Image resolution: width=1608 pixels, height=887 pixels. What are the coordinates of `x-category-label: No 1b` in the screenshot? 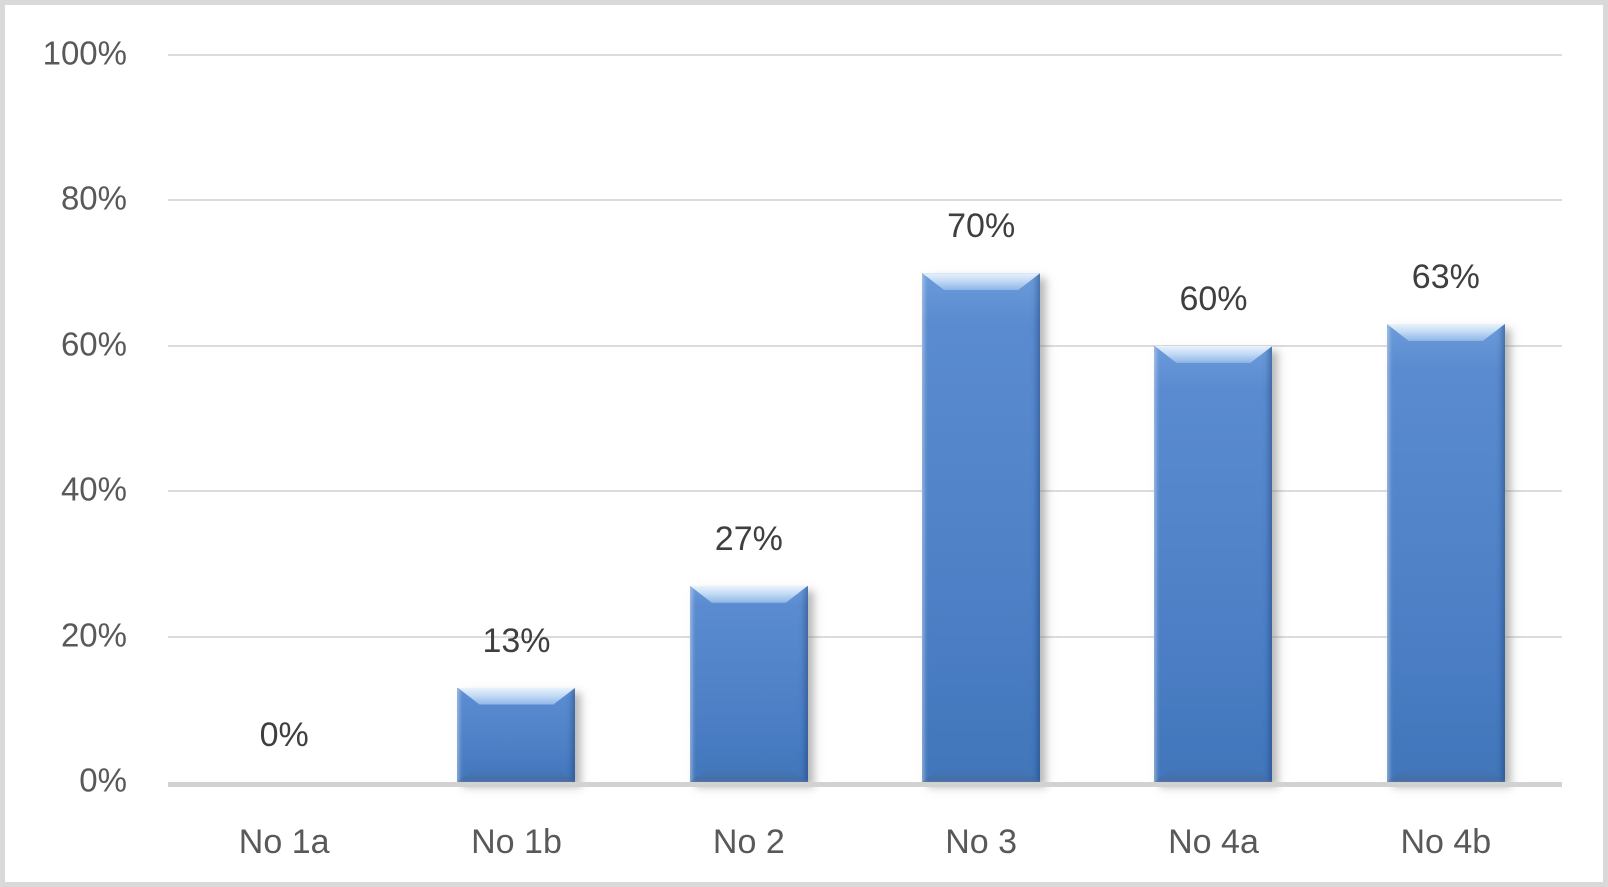 It's located at (516, 842).